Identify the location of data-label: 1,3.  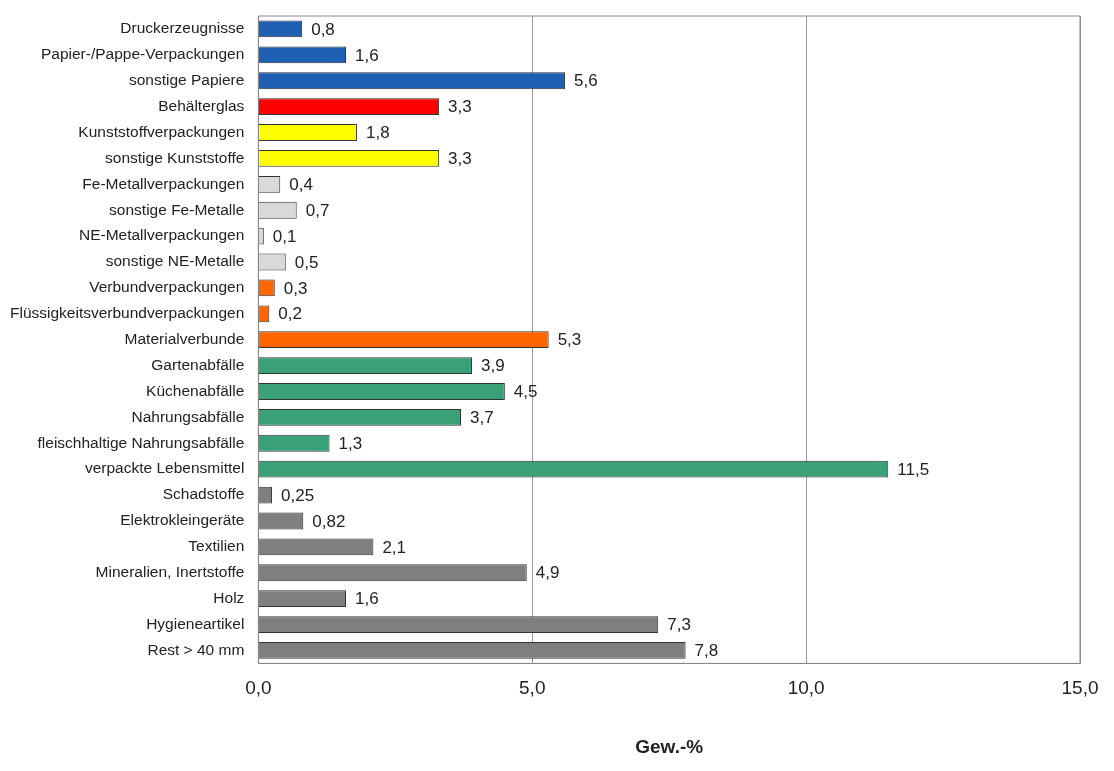
(350, 443).